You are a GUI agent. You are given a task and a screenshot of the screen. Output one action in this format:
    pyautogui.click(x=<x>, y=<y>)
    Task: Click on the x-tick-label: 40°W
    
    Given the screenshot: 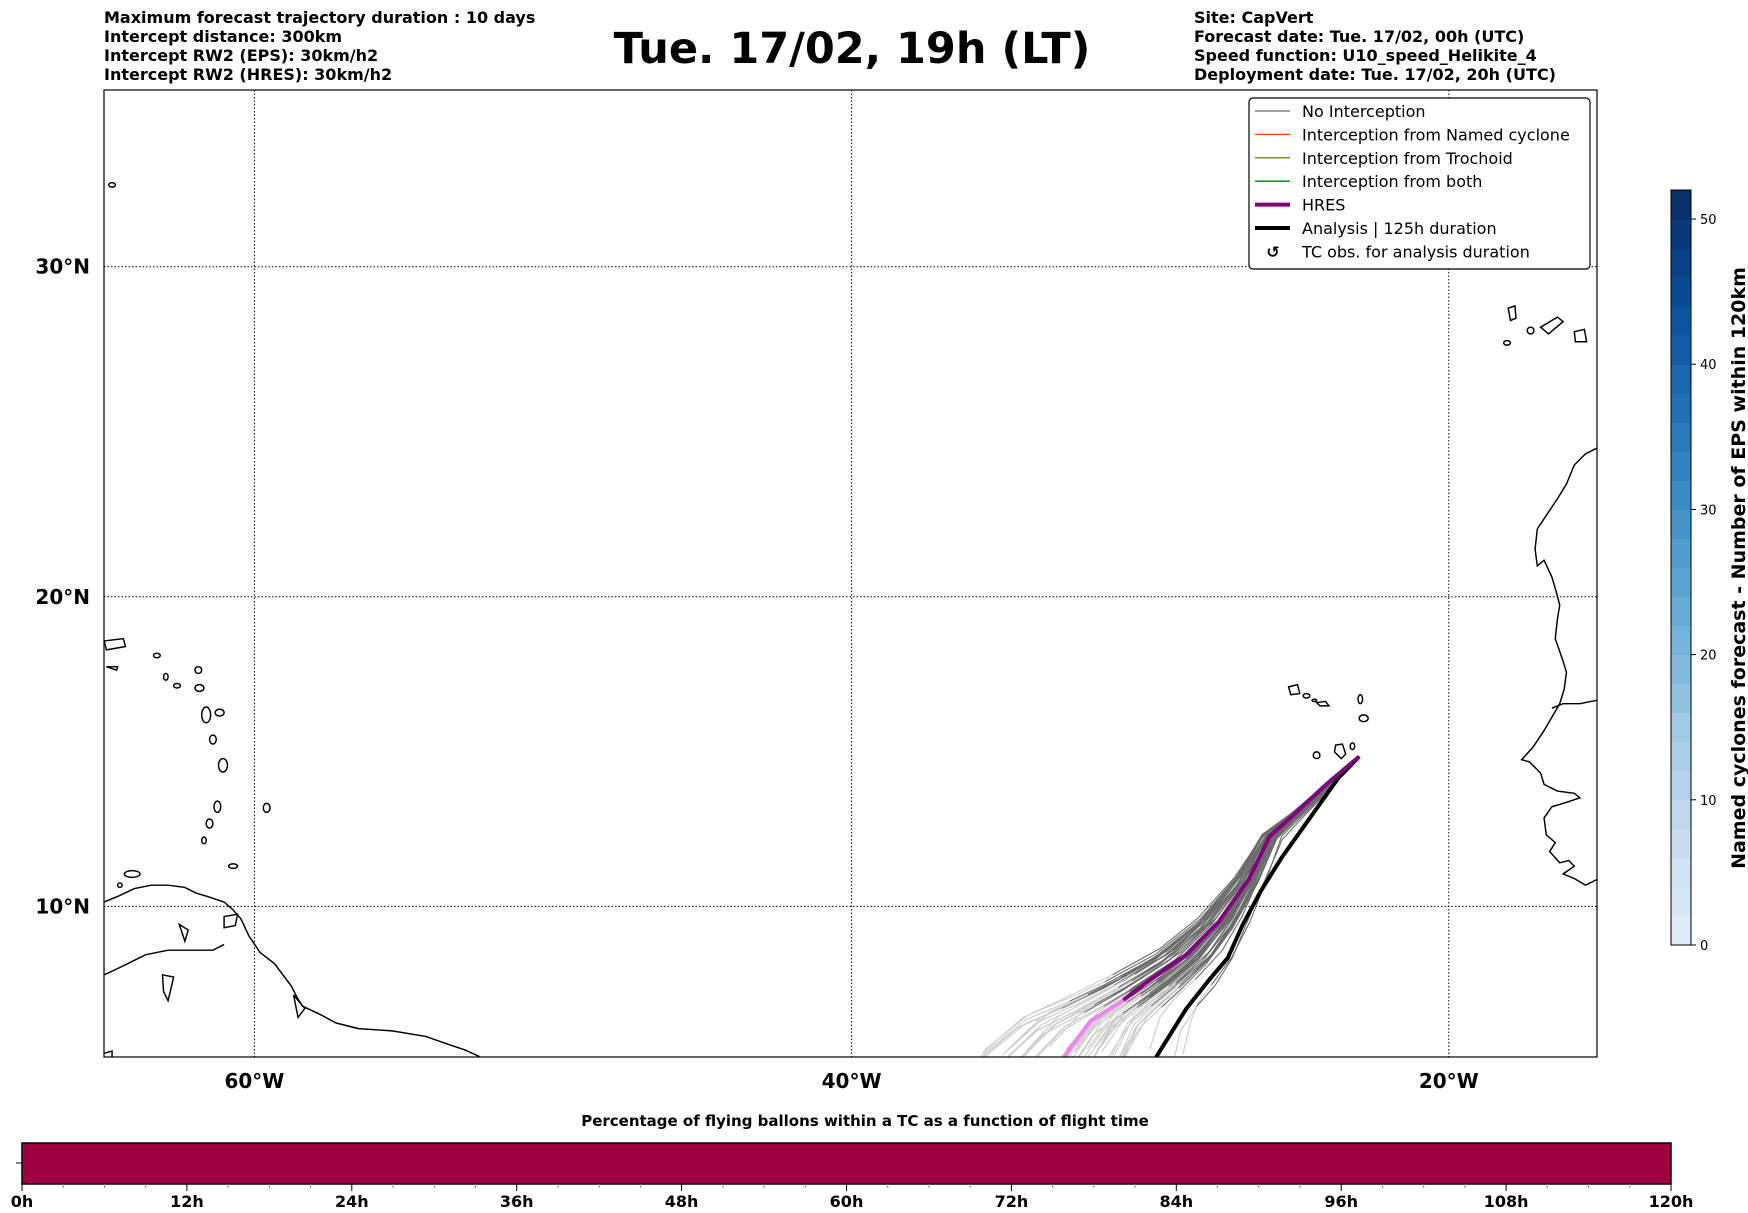 What is the action you would take?
    pyautogui.click(x=852, y=1081)
    